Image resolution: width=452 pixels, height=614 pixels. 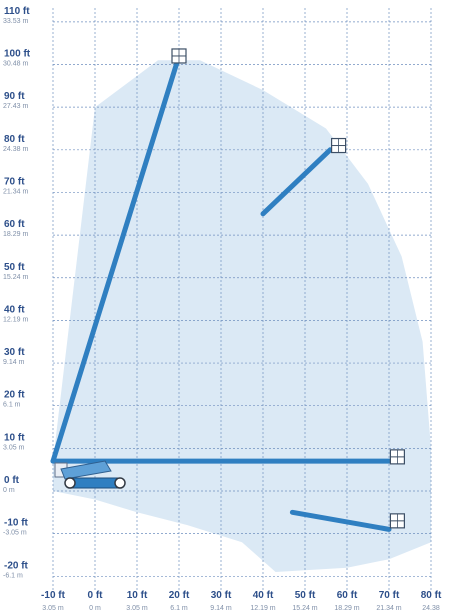 I want to click on y-tick-label-ft: 80 ft, so click(x=14, y=139).